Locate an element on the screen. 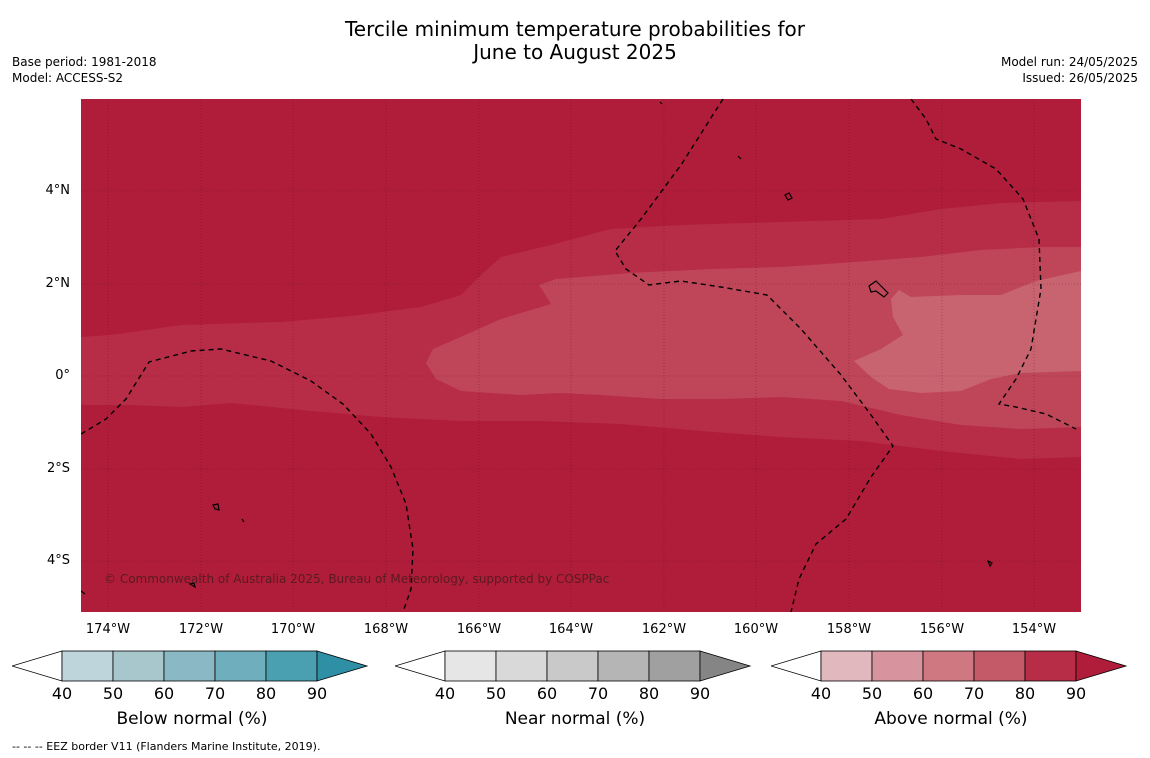 The image size is (1150, 758). longitude-label: 170°W is located at coordinates (293, 629).